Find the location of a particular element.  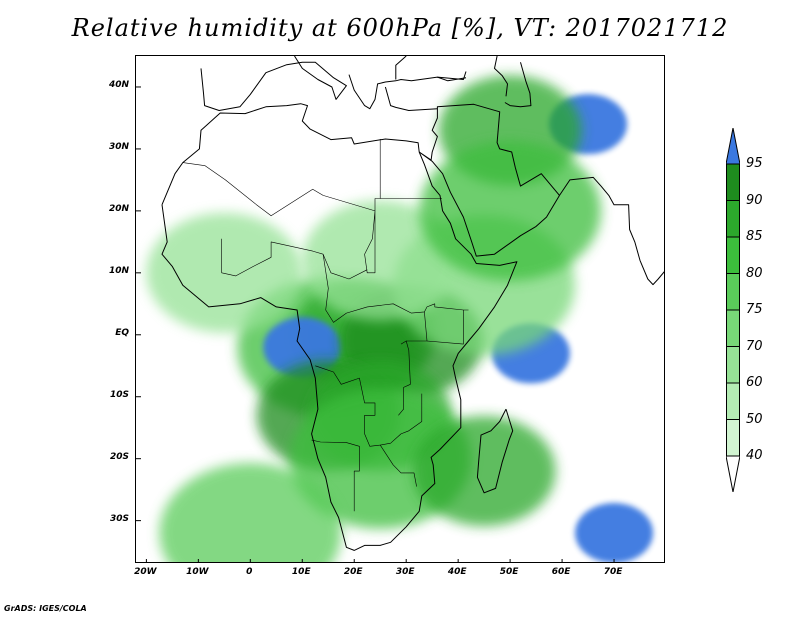

lon-tick-label: 40E is located at coordinates (457, 572).